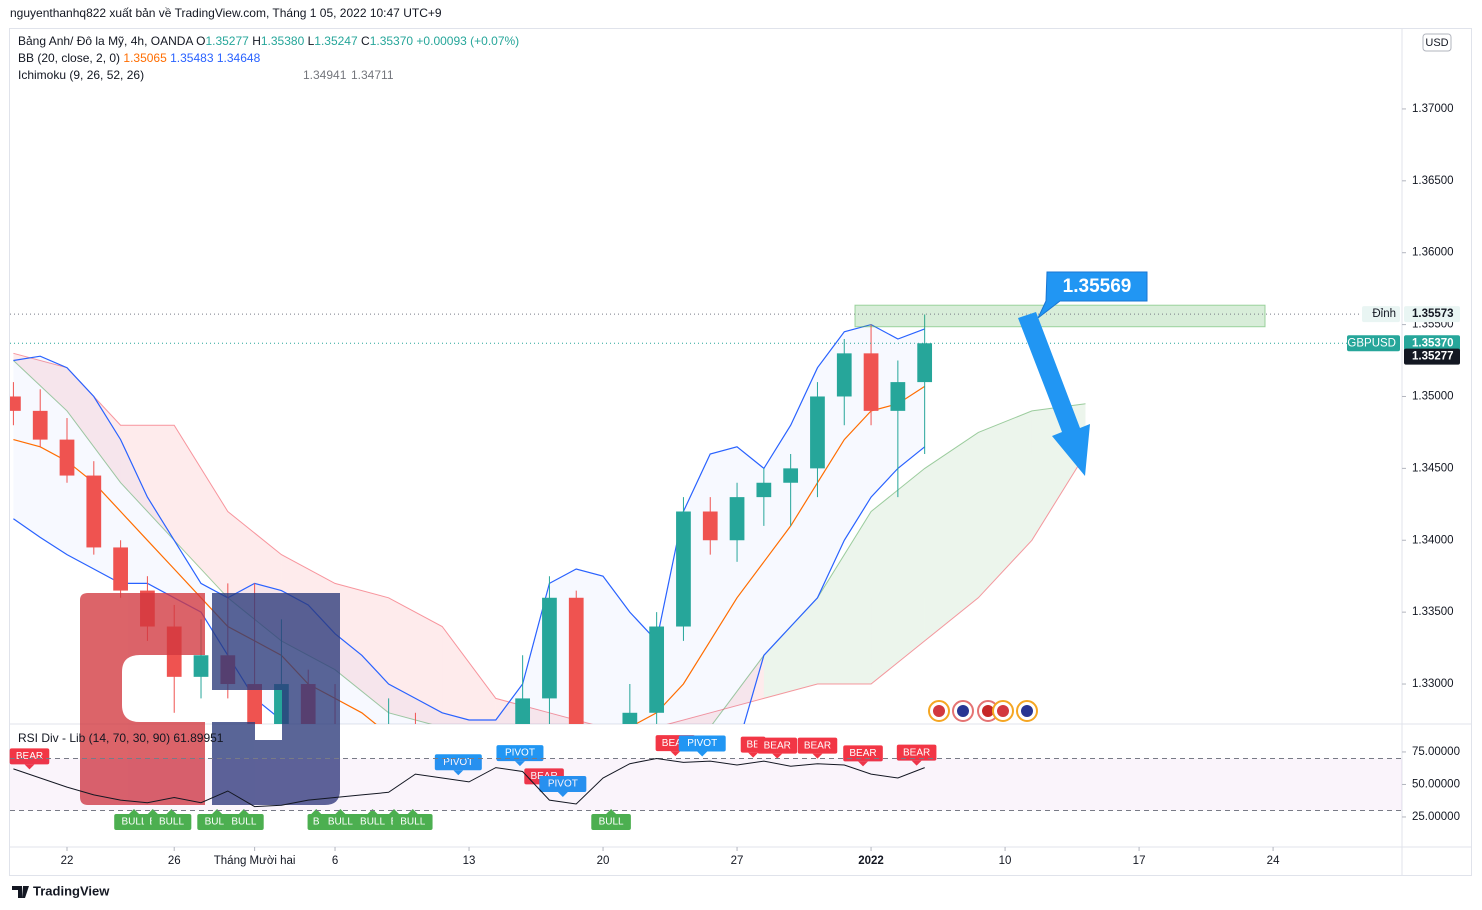 The image size is (1482, 910). I want to click on currency-badge, so click(1437, 42).